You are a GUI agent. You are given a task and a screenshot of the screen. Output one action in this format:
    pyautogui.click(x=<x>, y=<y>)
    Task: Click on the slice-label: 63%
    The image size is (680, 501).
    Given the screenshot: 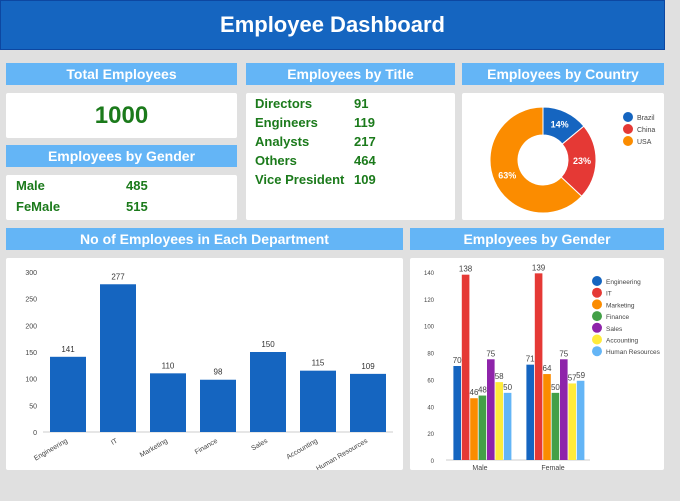 What is the action you would take?
    pyautogui.click(x=507, y=175)
    